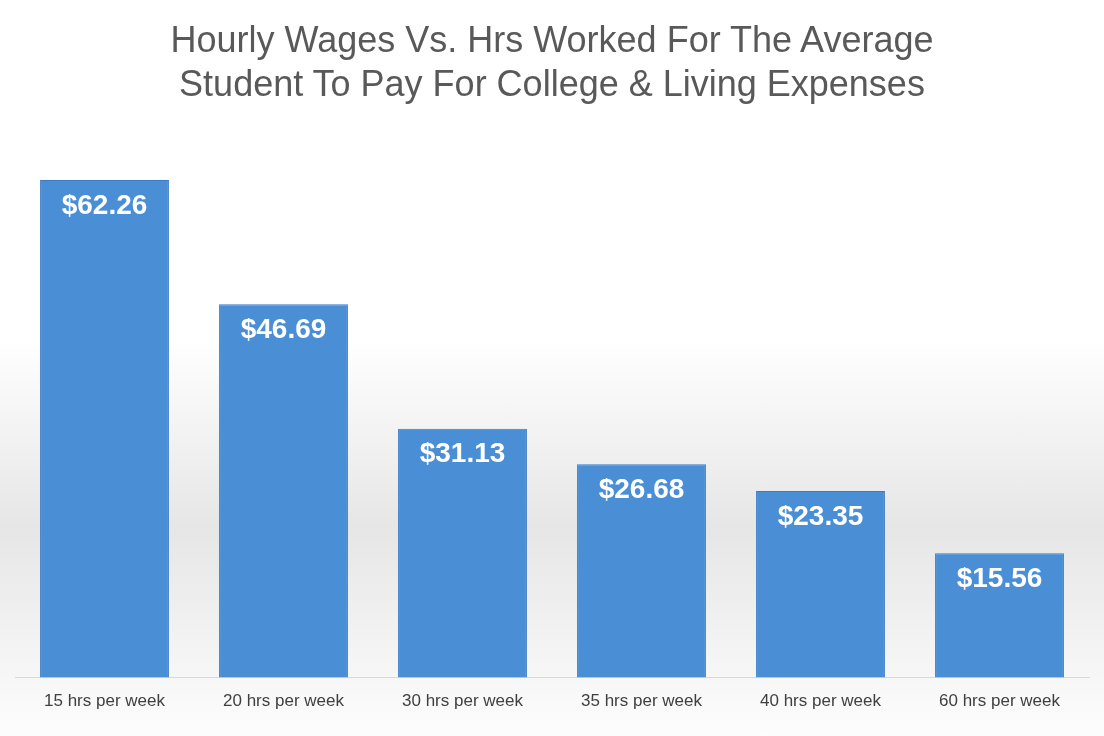  Describe the element at coordinates (641, 489) in the screenshot. I see `data-label: $26.68` at that location.